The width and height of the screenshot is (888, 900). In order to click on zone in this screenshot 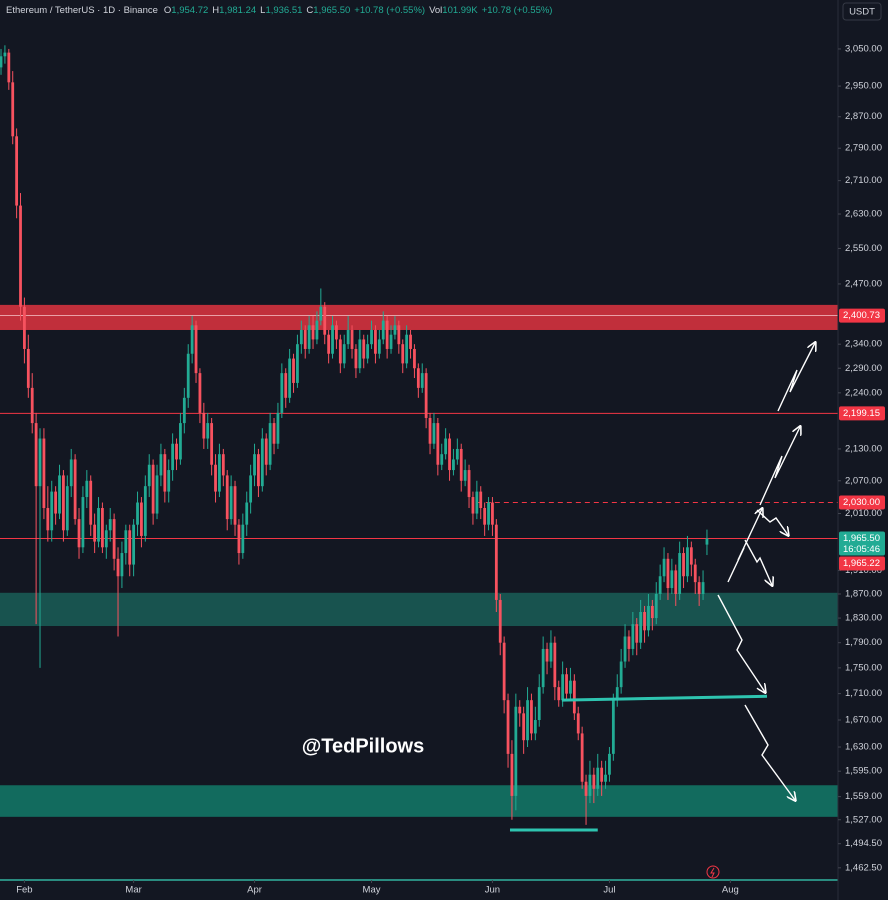, I will do `click(419, 801)`.